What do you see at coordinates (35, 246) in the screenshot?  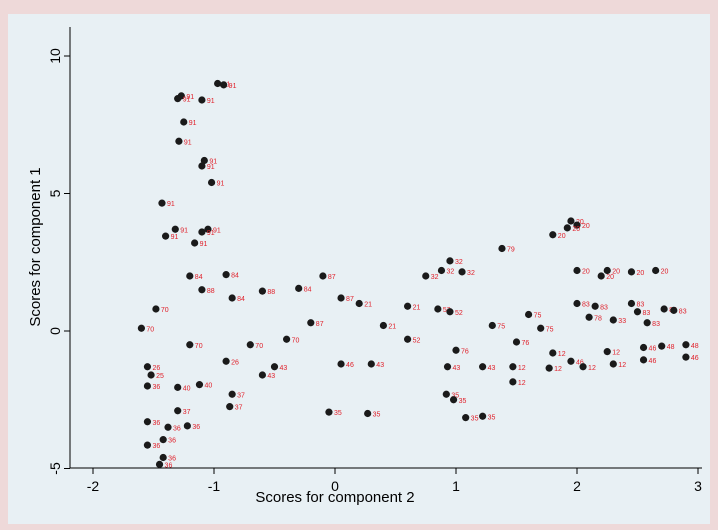 I see `y-axis-title: Scores for component 1` at bounding box center [35, 246].